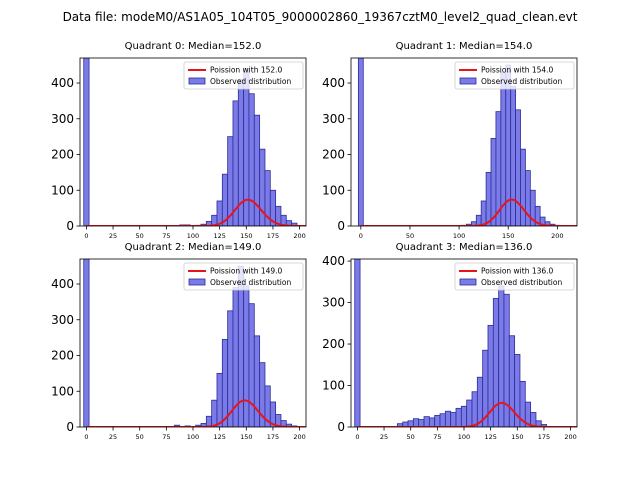 Image resolution: width=640 pixels, height=480 pixels. I want to click on legend-poisson-label: Poission with 136.0, so click(517, 271).